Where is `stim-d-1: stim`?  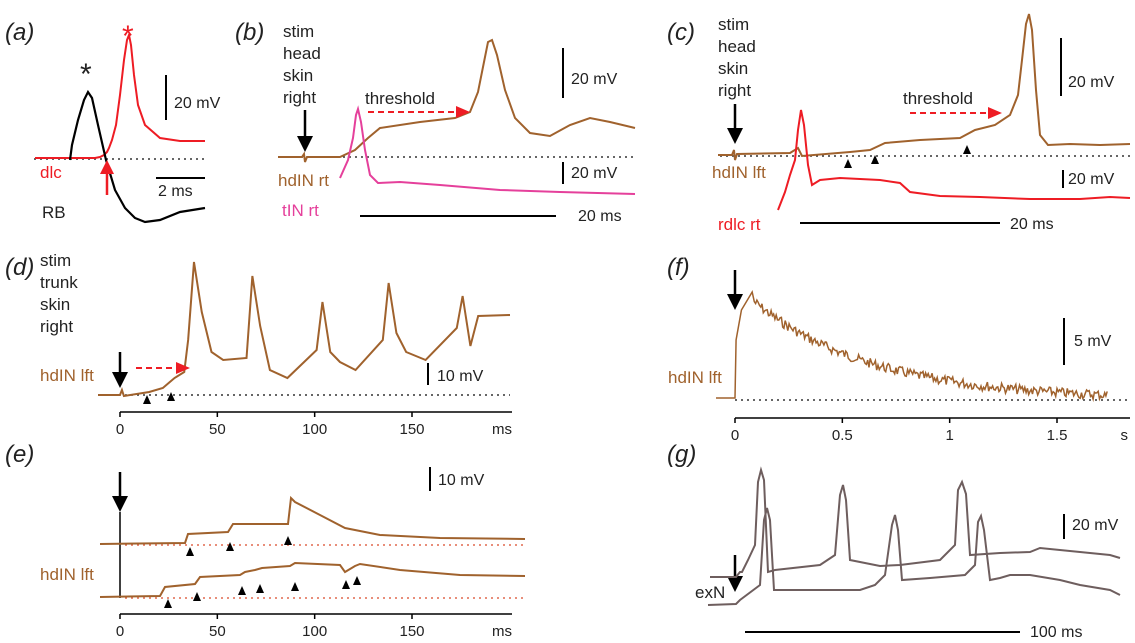 stim-d-1: stim is located at coordinates (55, 260).